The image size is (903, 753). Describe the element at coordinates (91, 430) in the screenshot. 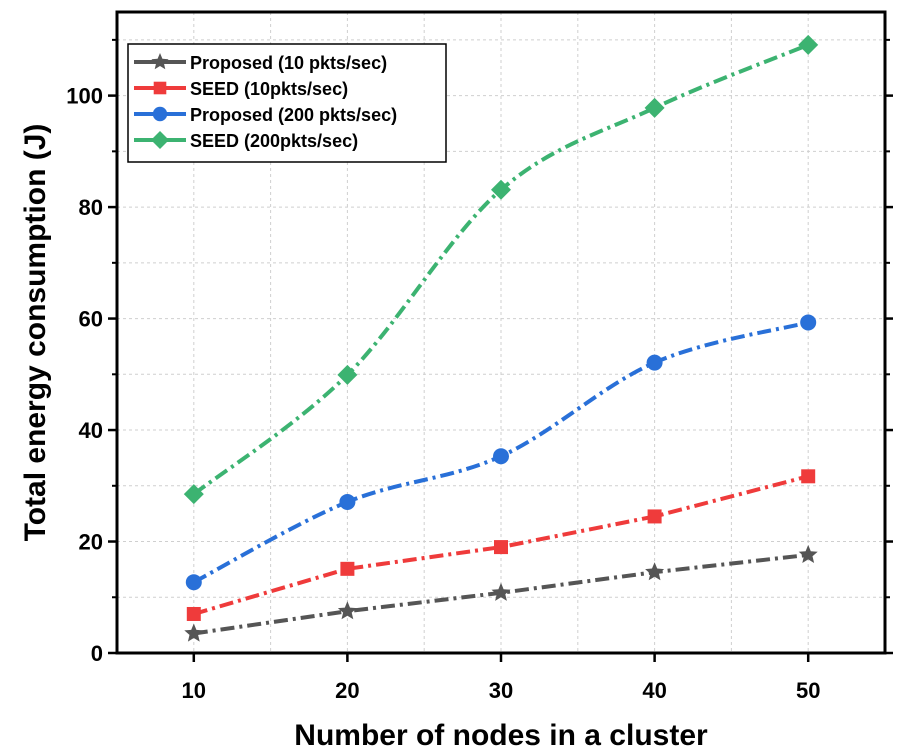

I see `y-tick-label: 40` at that location.